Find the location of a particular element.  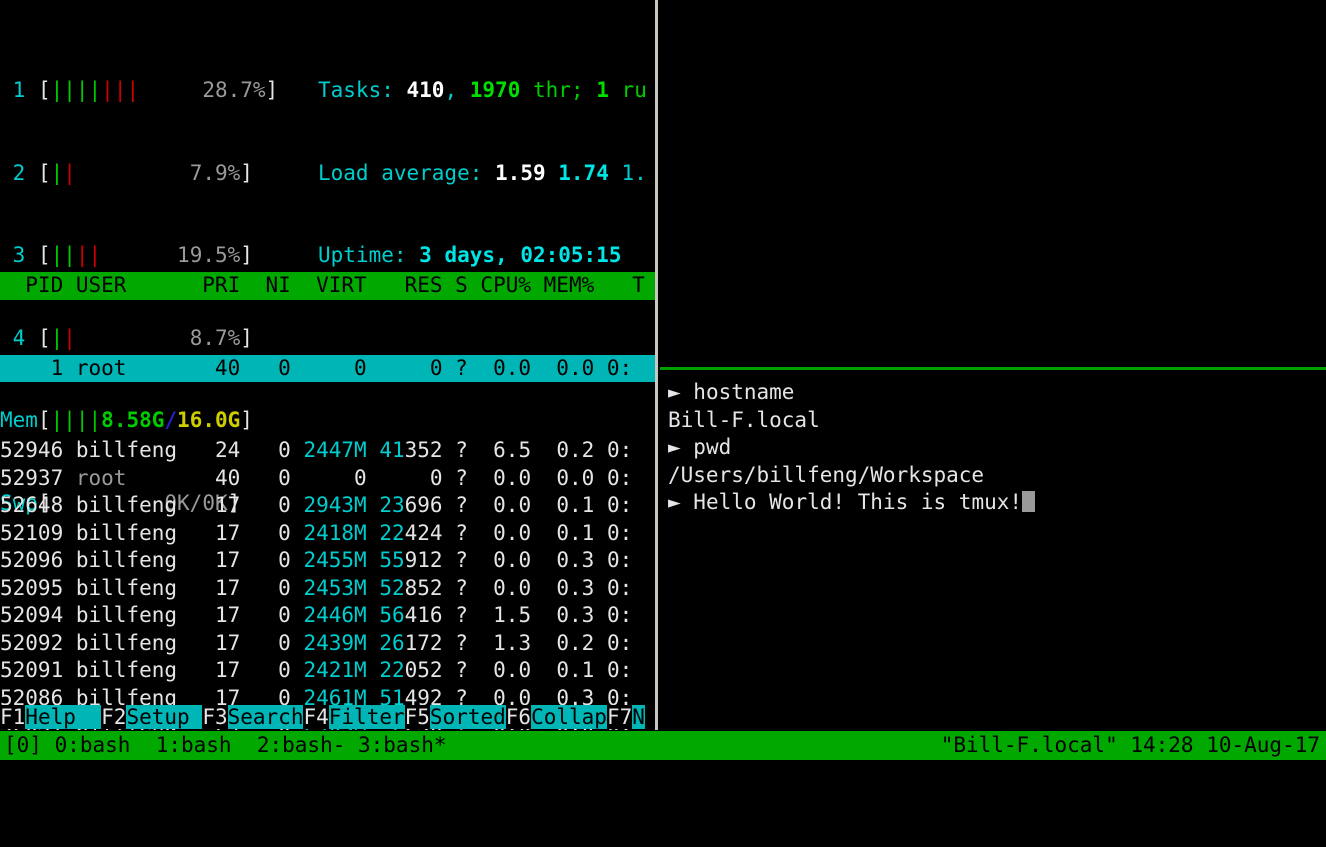

process-res: 416 is located at coordinates (423, 615).